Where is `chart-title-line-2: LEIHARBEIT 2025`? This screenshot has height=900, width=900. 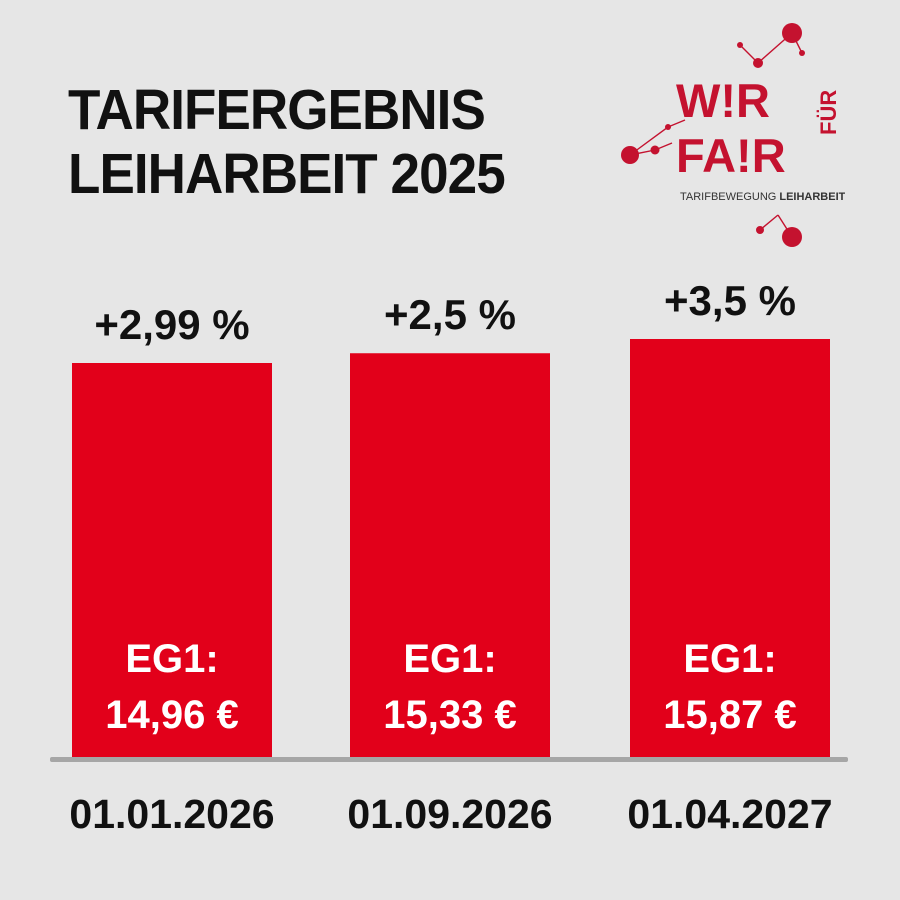
chart-title-line-2: LEIHARBEIT 2025 is located at coordinates (287, 174).